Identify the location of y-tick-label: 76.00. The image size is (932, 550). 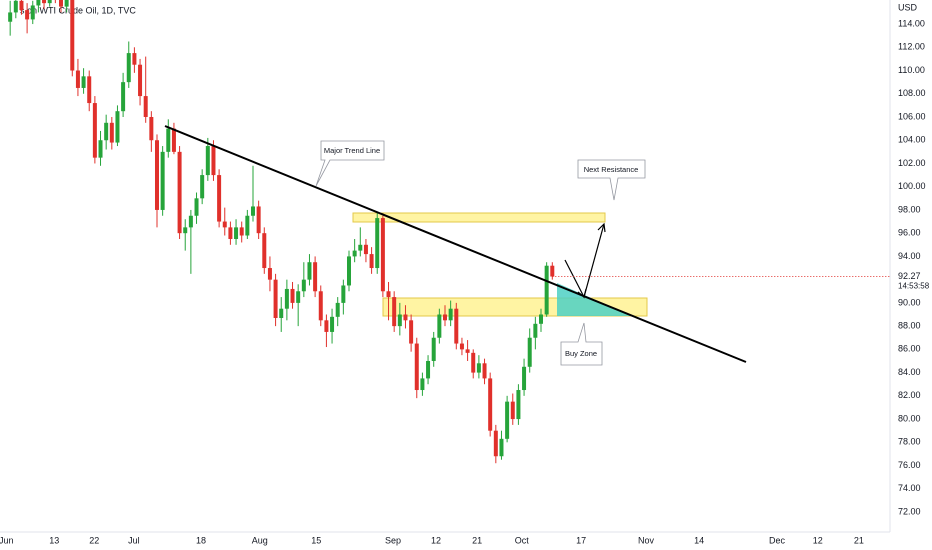
(909, 465).